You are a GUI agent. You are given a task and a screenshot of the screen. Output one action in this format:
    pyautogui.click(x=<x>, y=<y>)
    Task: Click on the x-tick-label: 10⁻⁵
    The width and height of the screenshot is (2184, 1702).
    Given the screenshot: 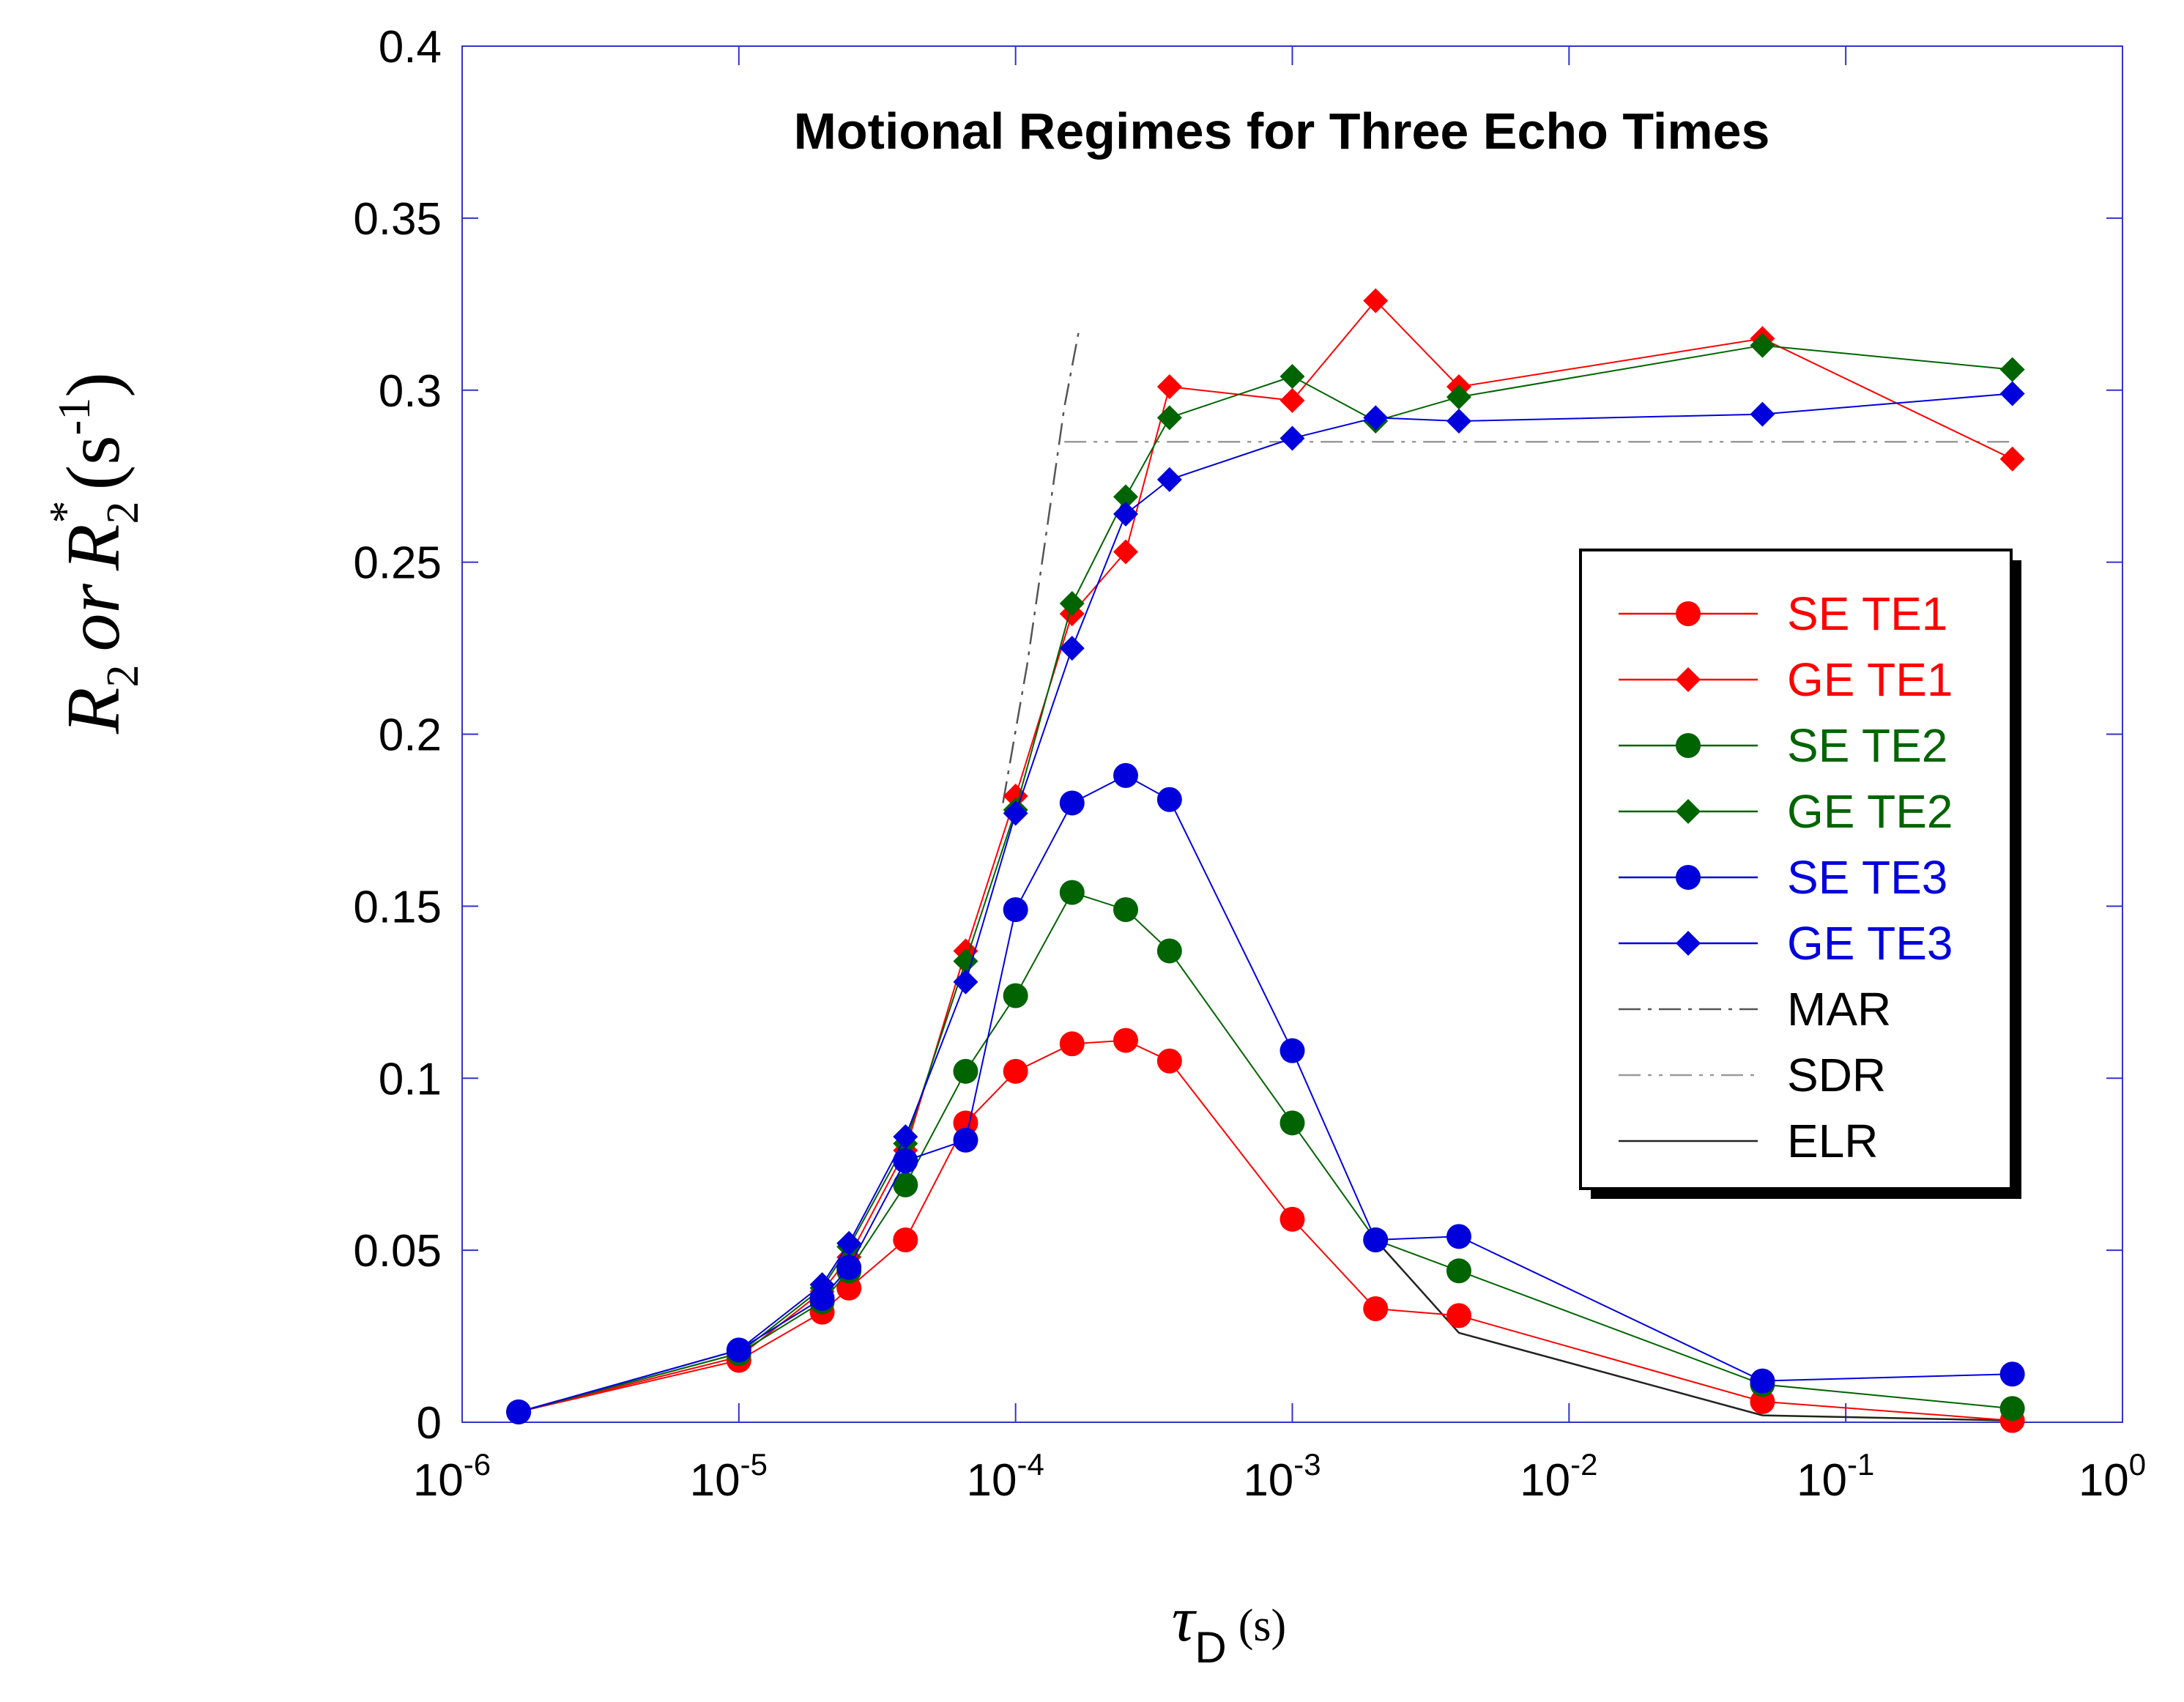 What is the action you would take?
    pyautogui.click(x=729, y=1476)
    